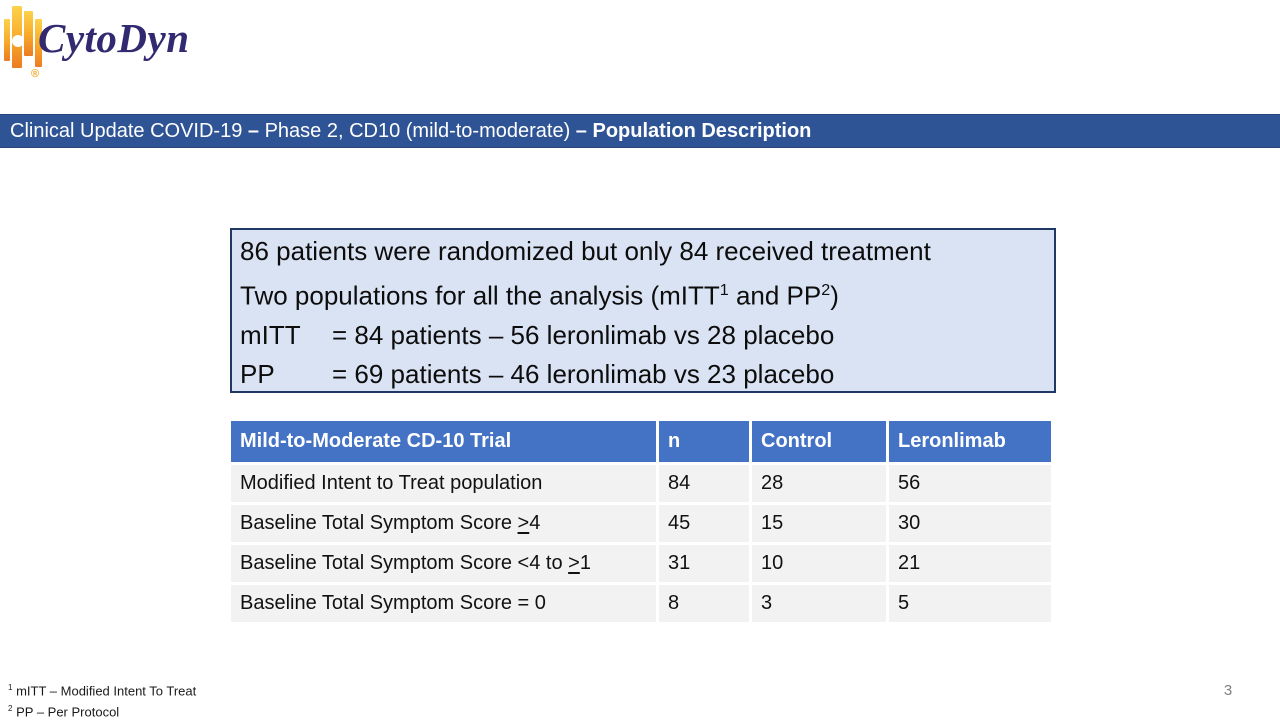 This screenshot has height=720, width=1280. I want to click on table-row-label: Modified Intent to Treat population, so click(443, 483).